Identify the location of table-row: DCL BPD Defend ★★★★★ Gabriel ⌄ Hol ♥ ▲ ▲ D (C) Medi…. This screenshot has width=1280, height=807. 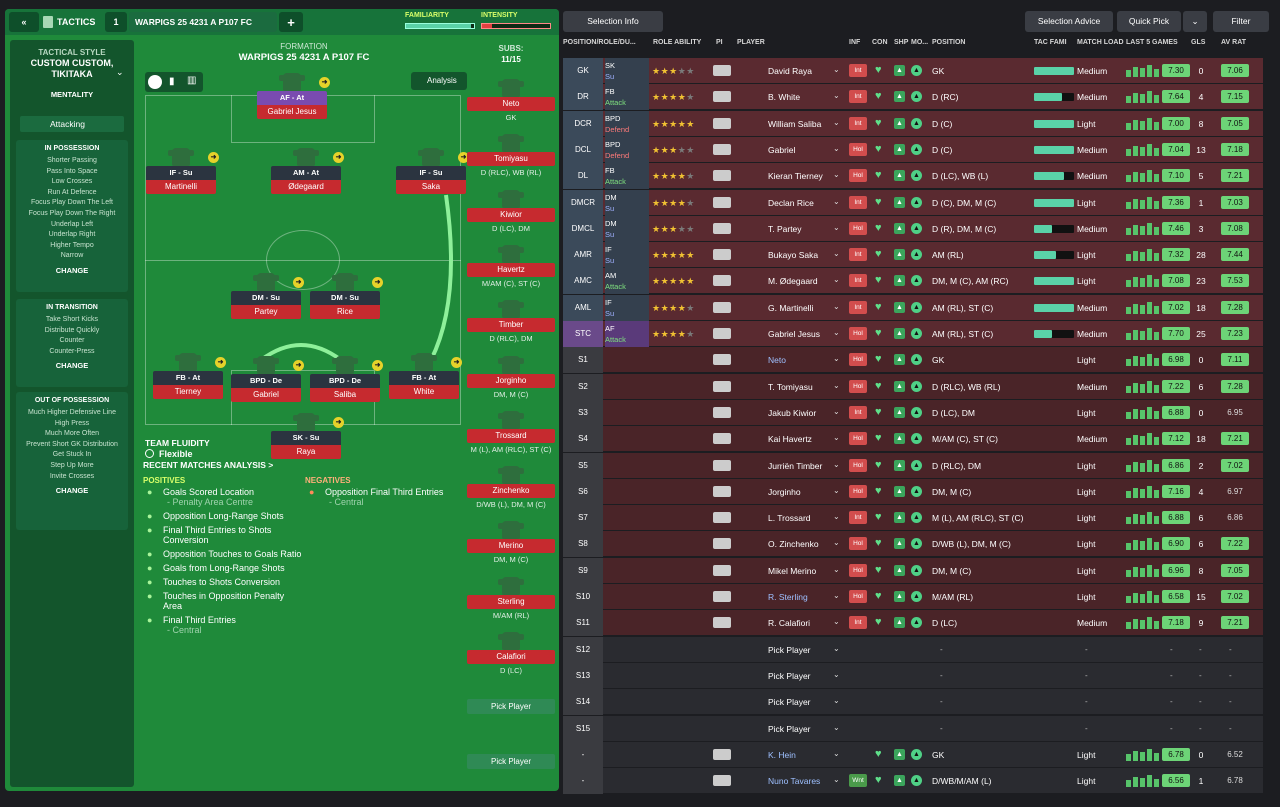
(913, 149).